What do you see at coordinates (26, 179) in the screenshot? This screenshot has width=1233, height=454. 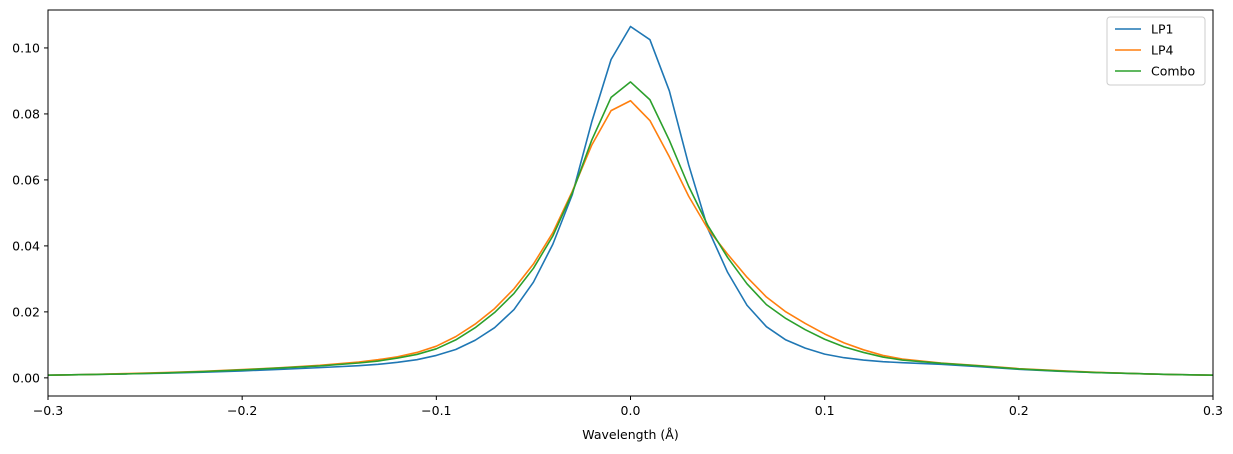 I see `y-tick-label: 0.06` at bounding box center [26, 179].